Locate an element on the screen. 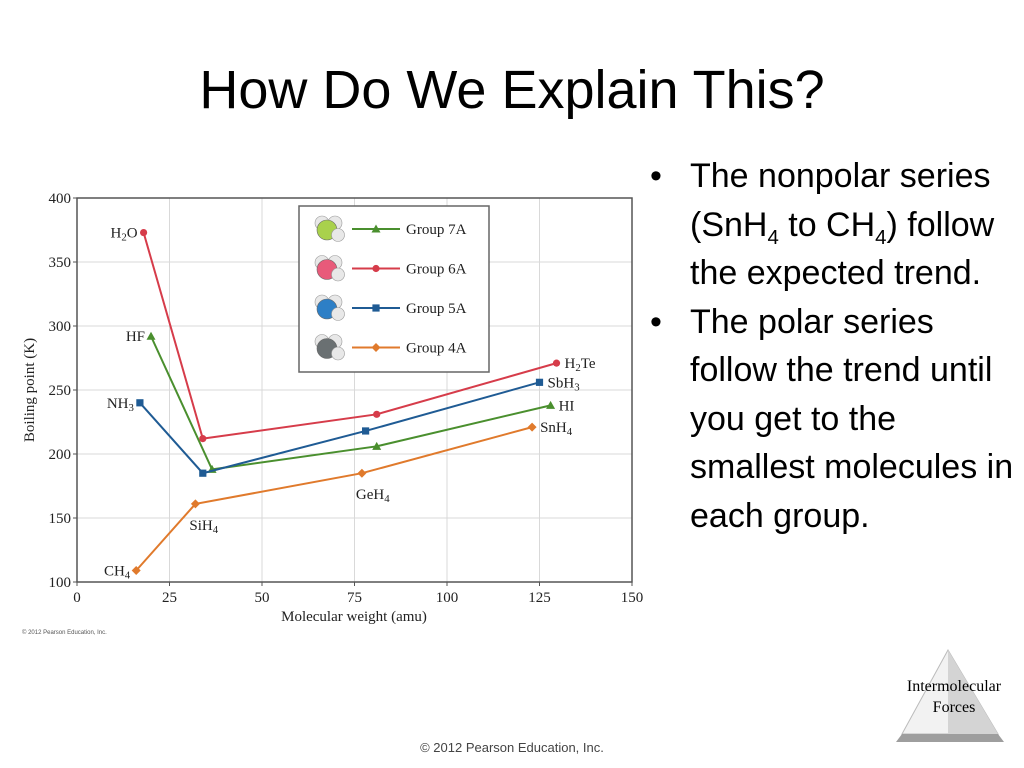 Image resolution: width=1024 pixels, height=768 pixels. x-tick-label: 150 is located at coordinates (632, 598).